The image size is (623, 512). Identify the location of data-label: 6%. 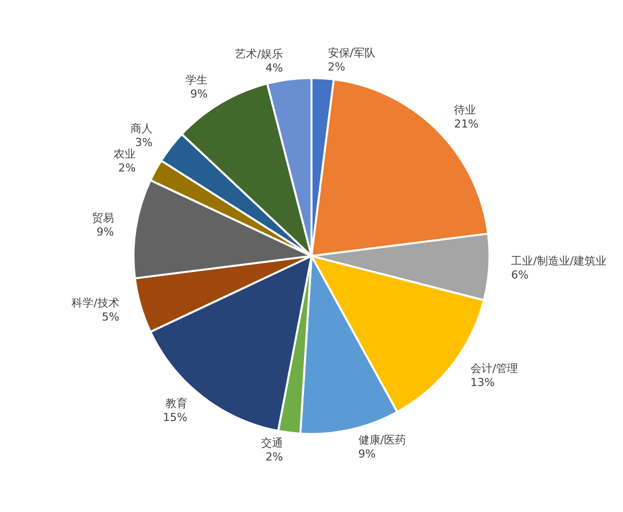
(520, 275).